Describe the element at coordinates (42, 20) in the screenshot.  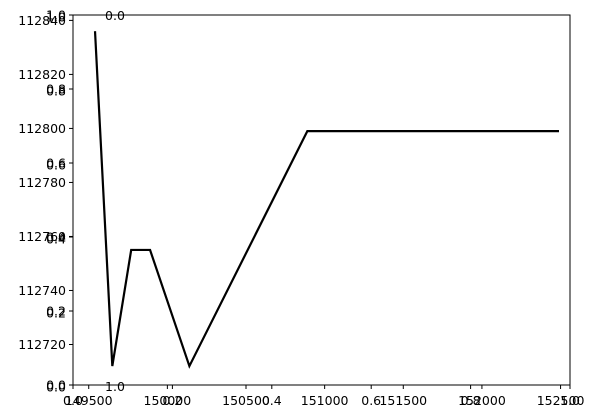
I see `y-tick-label: 112840` at that location.